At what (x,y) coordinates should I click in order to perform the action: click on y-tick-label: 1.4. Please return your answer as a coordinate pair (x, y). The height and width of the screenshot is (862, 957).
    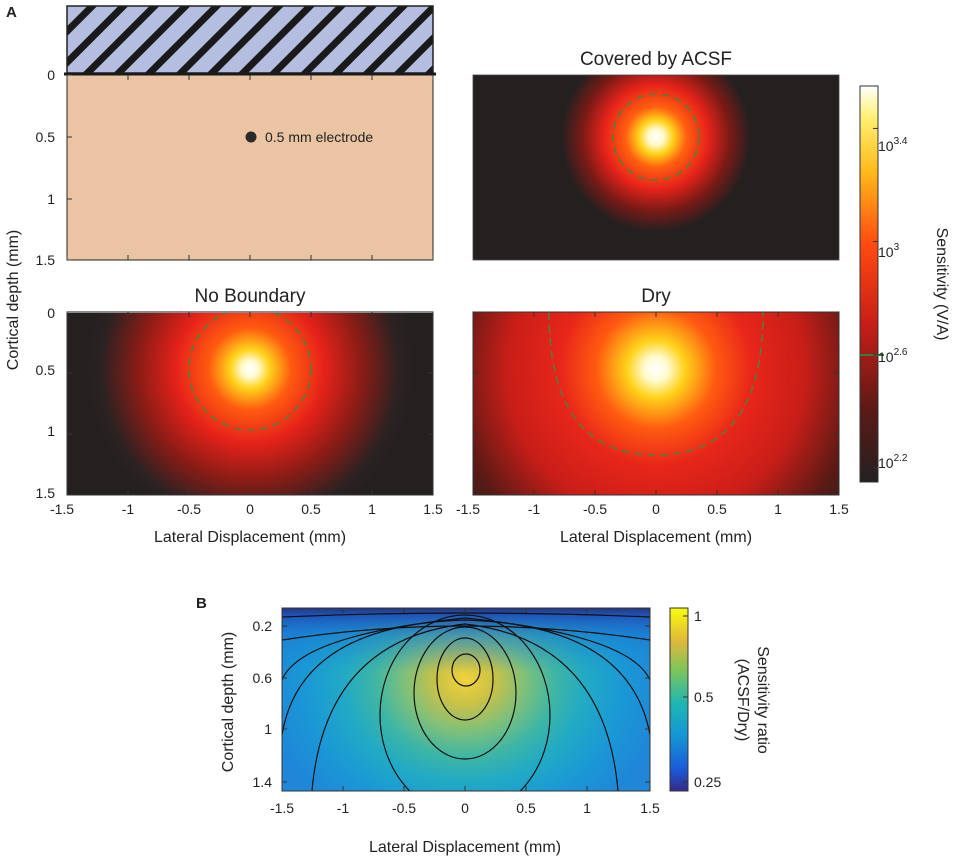
    Looking at the image, I should click on (263, 782).